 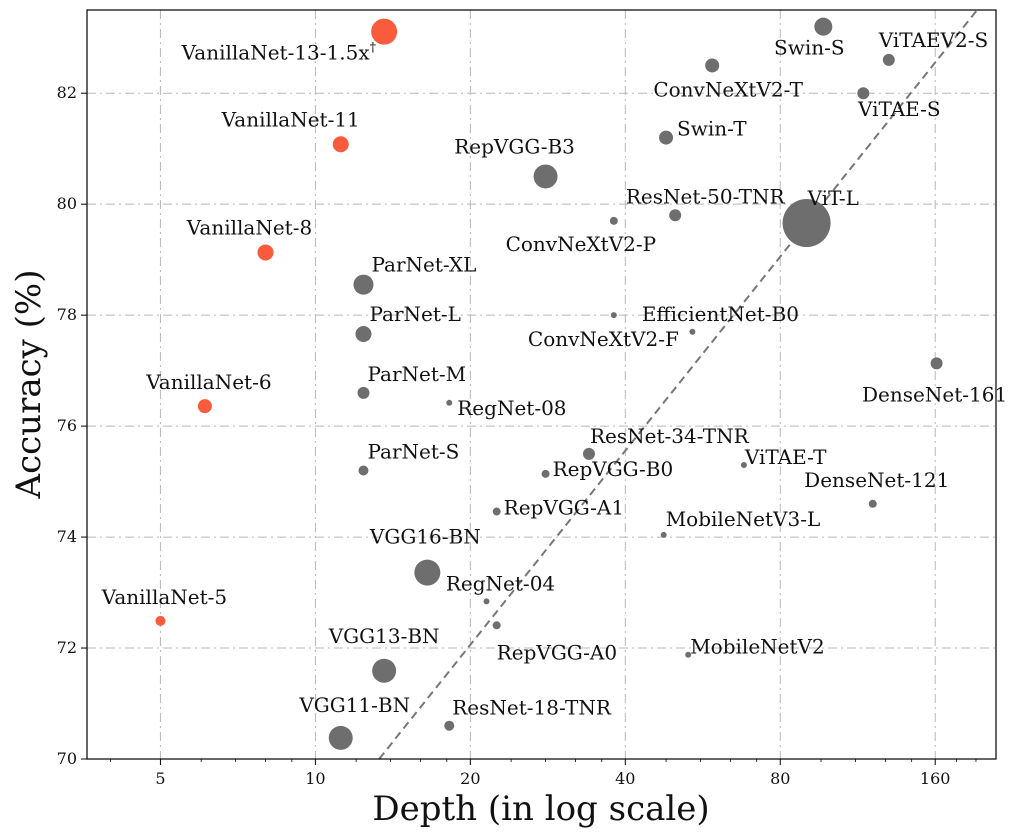 What do you see at coordinates (413, 451) in the screenshot?
I see `label-parnet-s: ParNet-S` at bounding box center [413, 451].